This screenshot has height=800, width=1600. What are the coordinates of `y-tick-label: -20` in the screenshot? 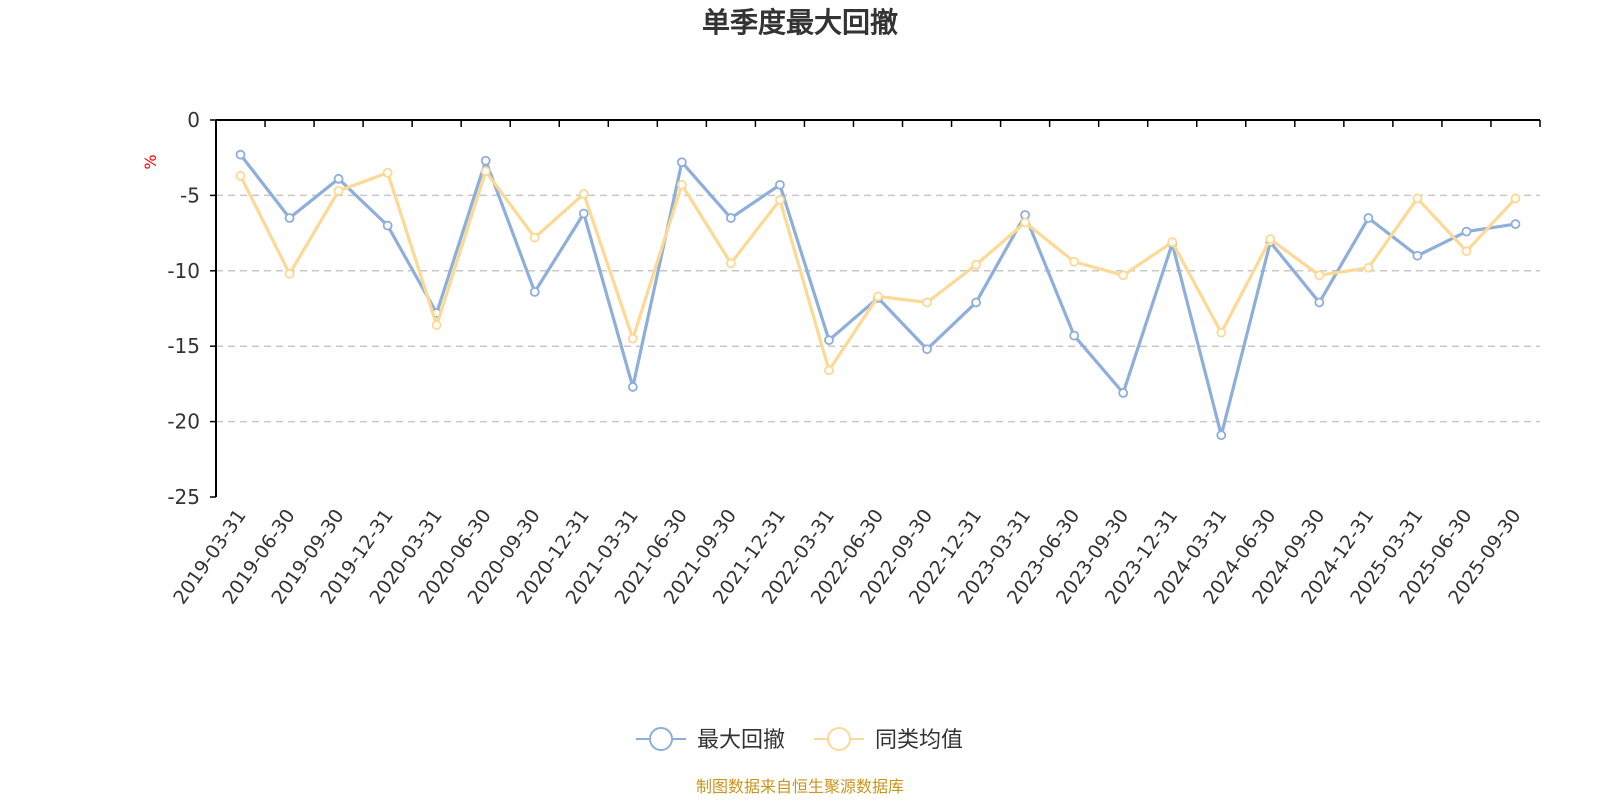 It's located at (183, 422).